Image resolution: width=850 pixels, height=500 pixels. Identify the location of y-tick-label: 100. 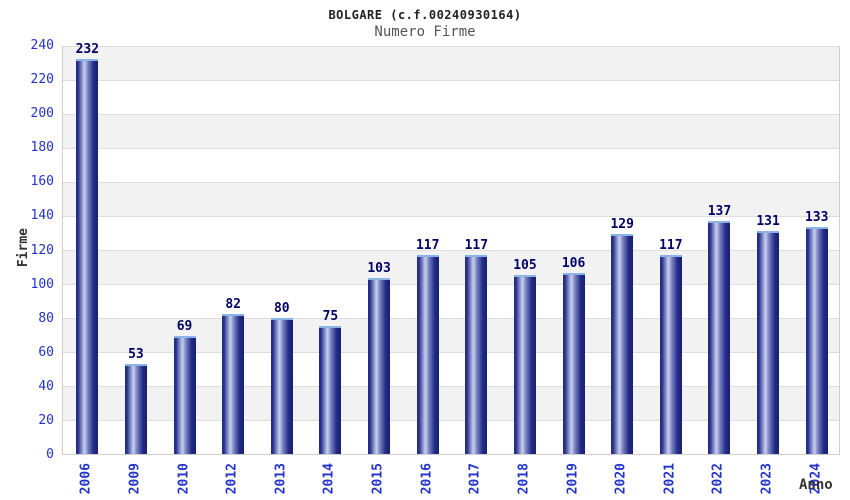
(42, 284).